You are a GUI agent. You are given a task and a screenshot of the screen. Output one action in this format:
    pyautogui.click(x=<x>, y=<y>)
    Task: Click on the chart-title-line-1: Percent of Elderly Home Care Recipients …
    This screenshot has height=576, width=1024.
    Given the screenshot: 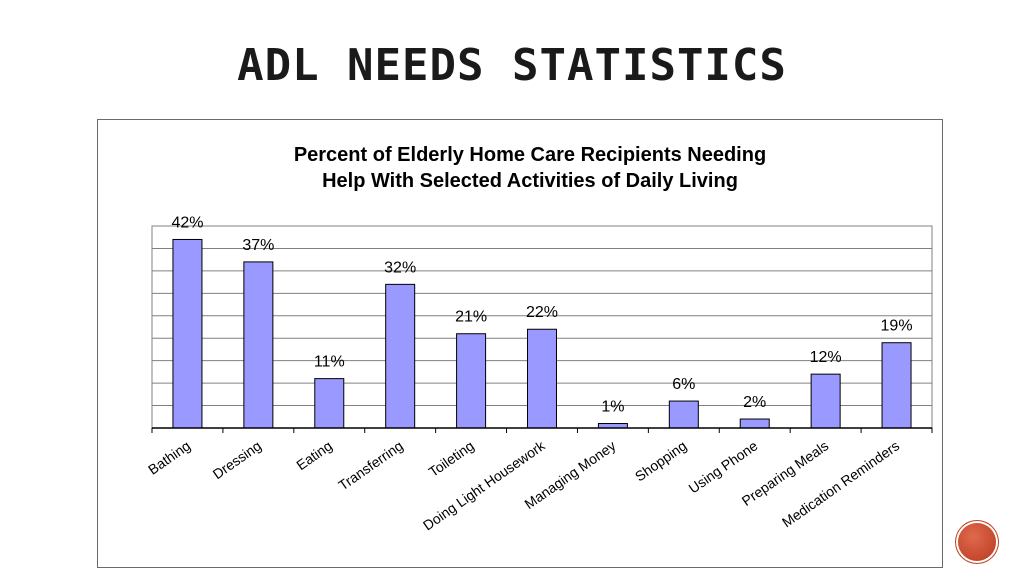 What is the action you would take?
    pyautogui.click(x=530, y=155)
    